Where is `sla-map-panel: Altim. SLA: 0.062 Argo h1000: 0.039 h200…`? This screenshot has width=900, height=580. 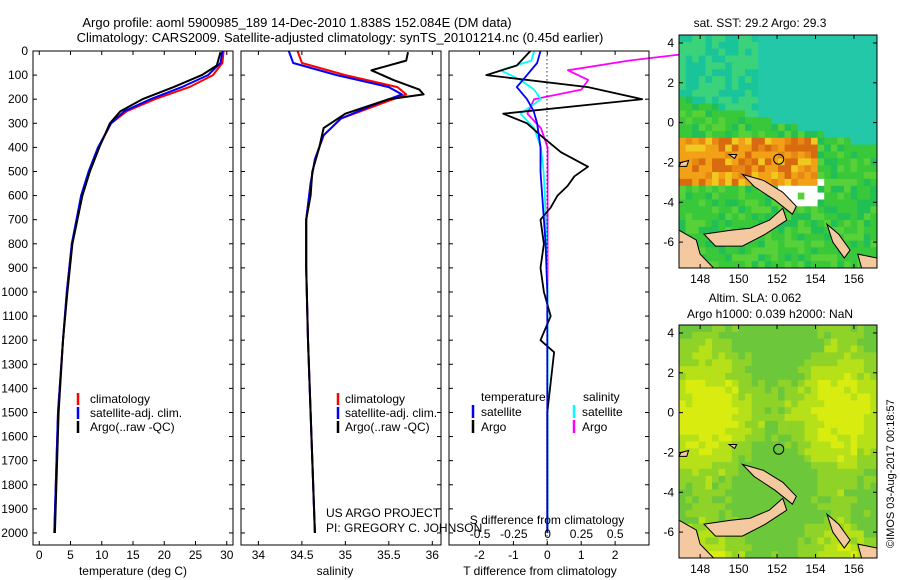
sla-map-panel: Altim. SLA: 0.062 Argo h1000: 0.039 h200… is located at coordinates (770, 433).